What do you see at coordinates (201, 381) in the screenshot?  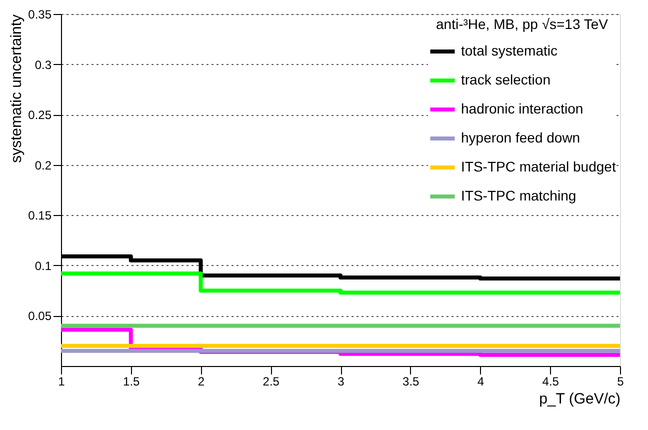 I see `x-tick-label: 2` at bounding box center [201, 381].